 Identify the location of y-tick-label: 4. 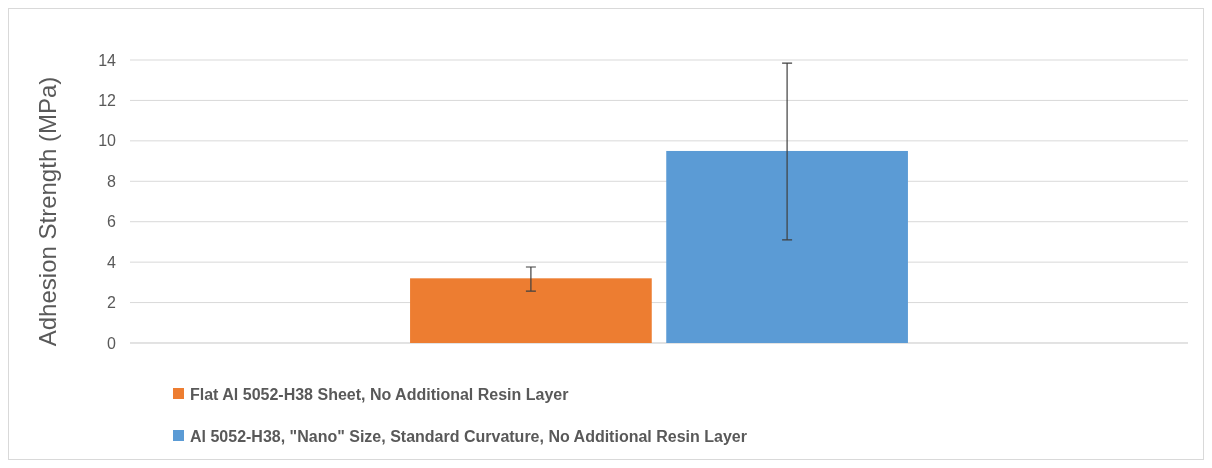
(112, 262).